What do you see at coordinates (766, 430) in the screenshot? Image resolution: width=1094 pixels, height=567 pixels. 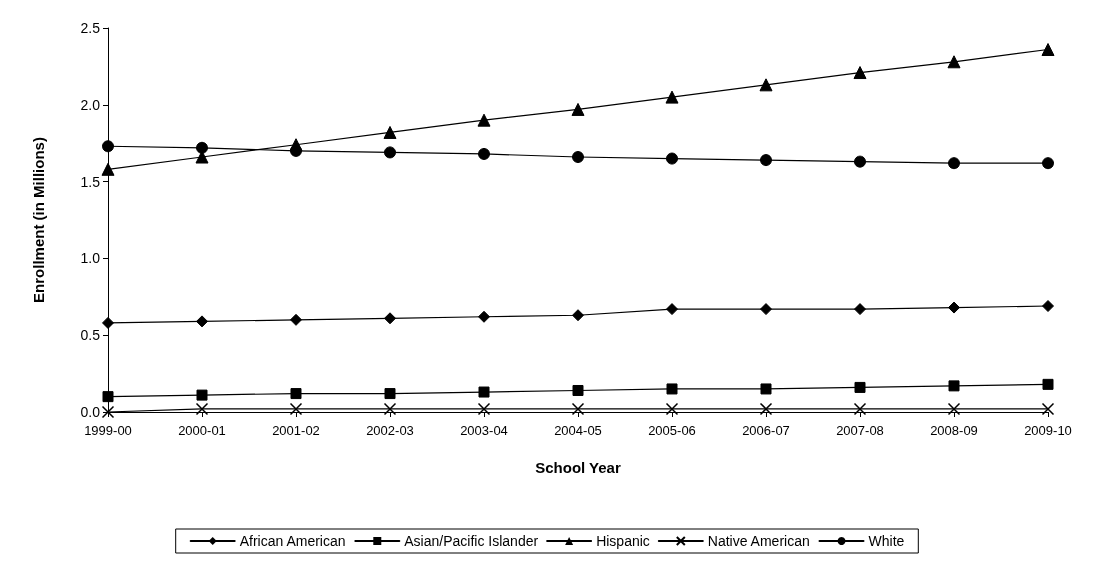 I see `x-tick-label: 2006-07` at bounding box center [766, 430].